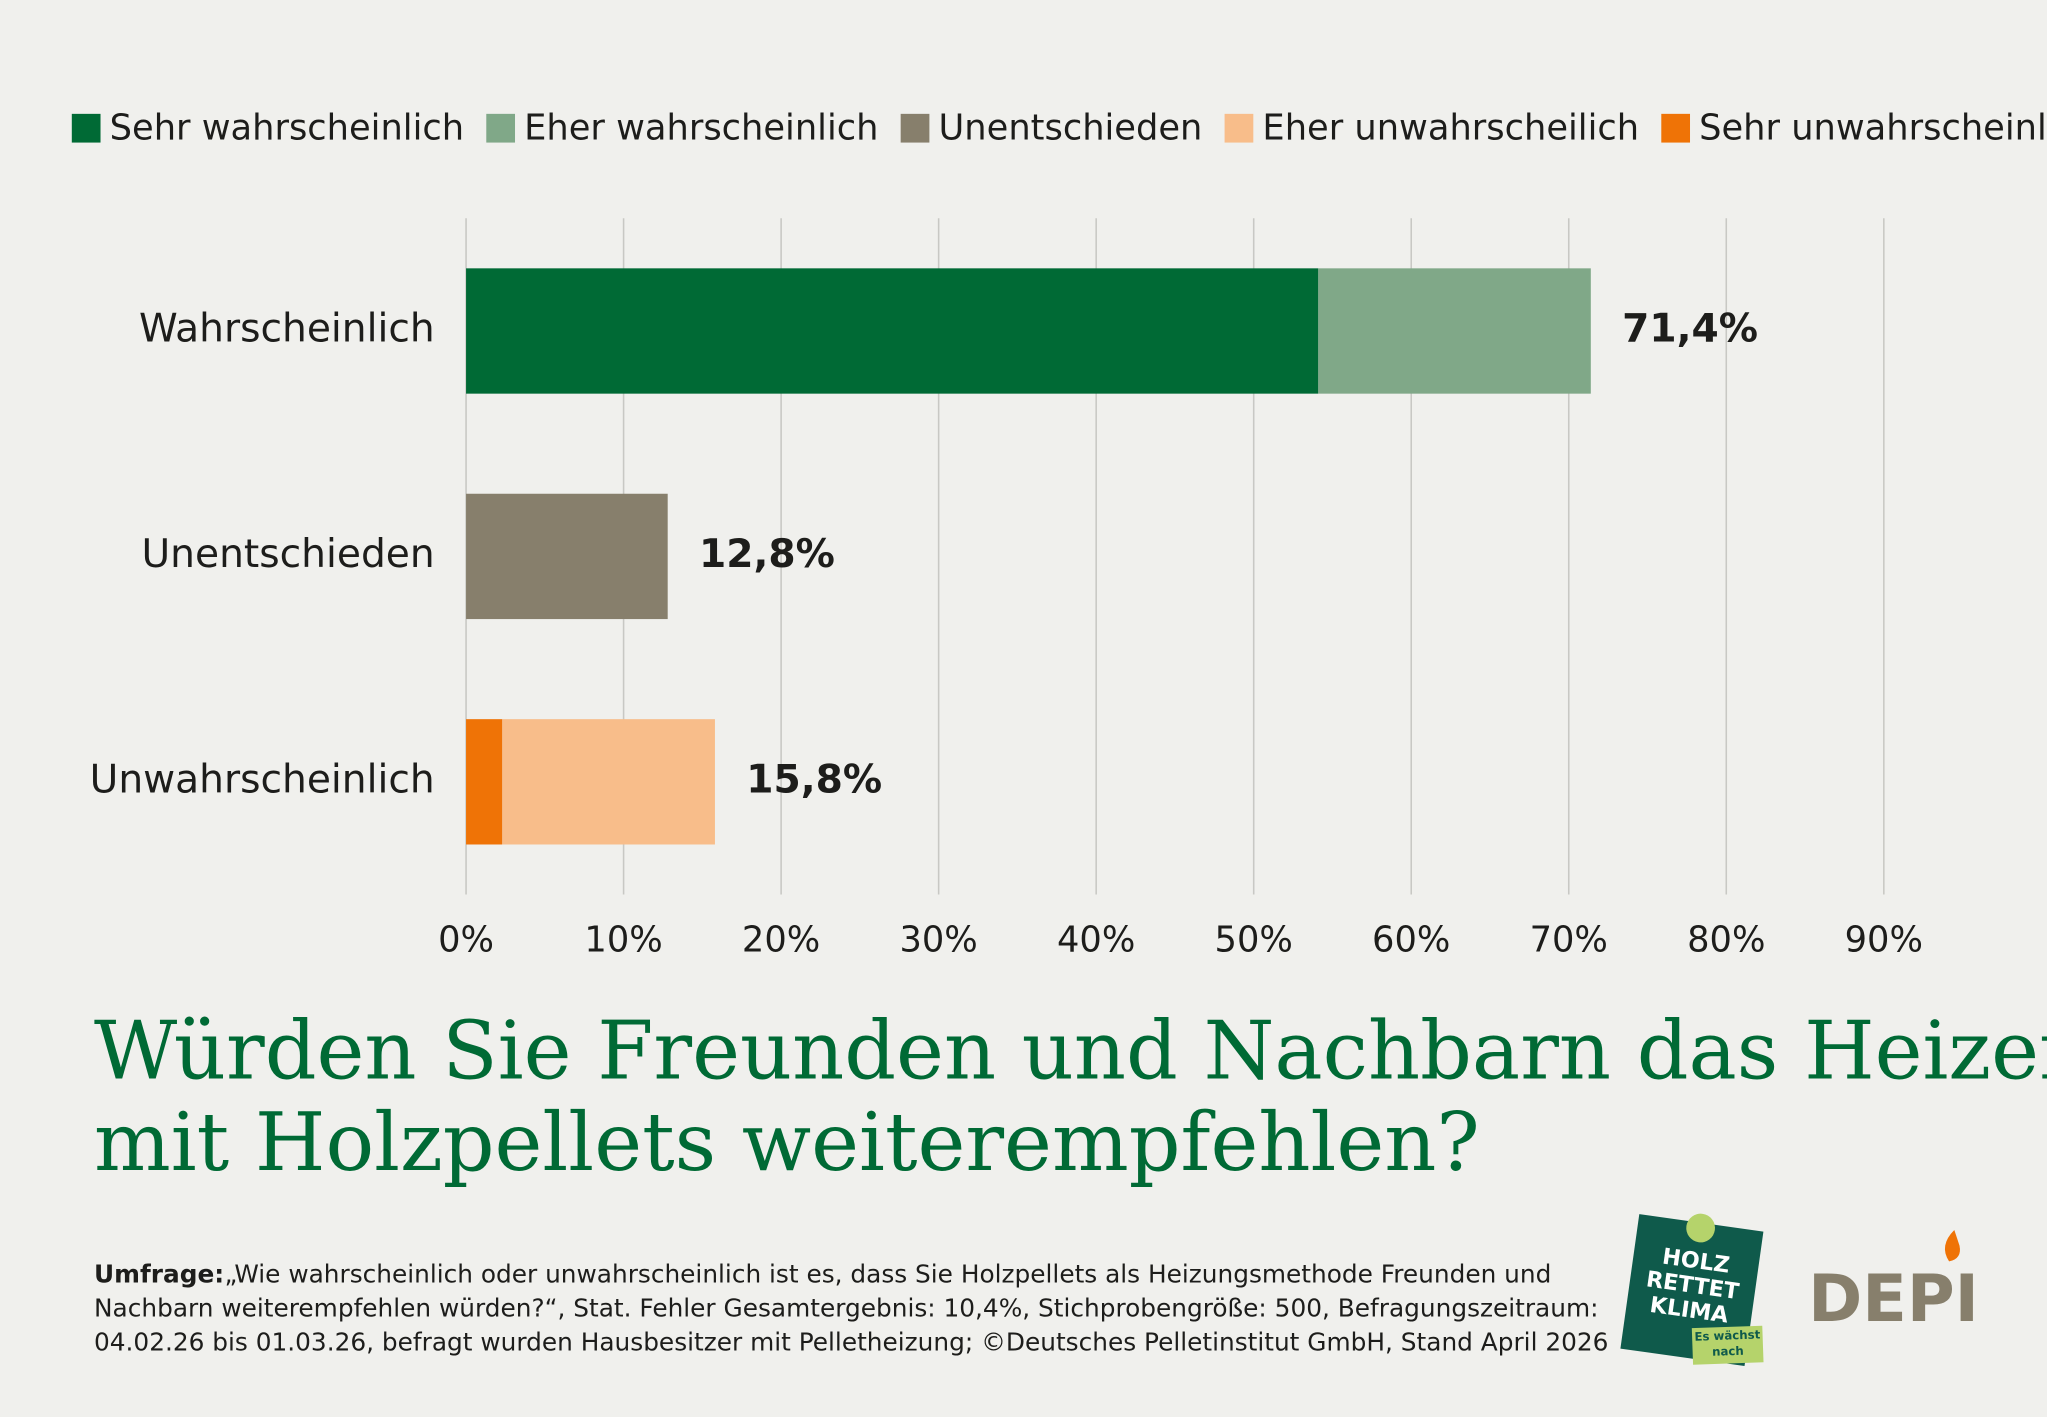 This screenshot has height=1417, width=2047. I want to click on x-tick-label: 20%, so click(781, 940).